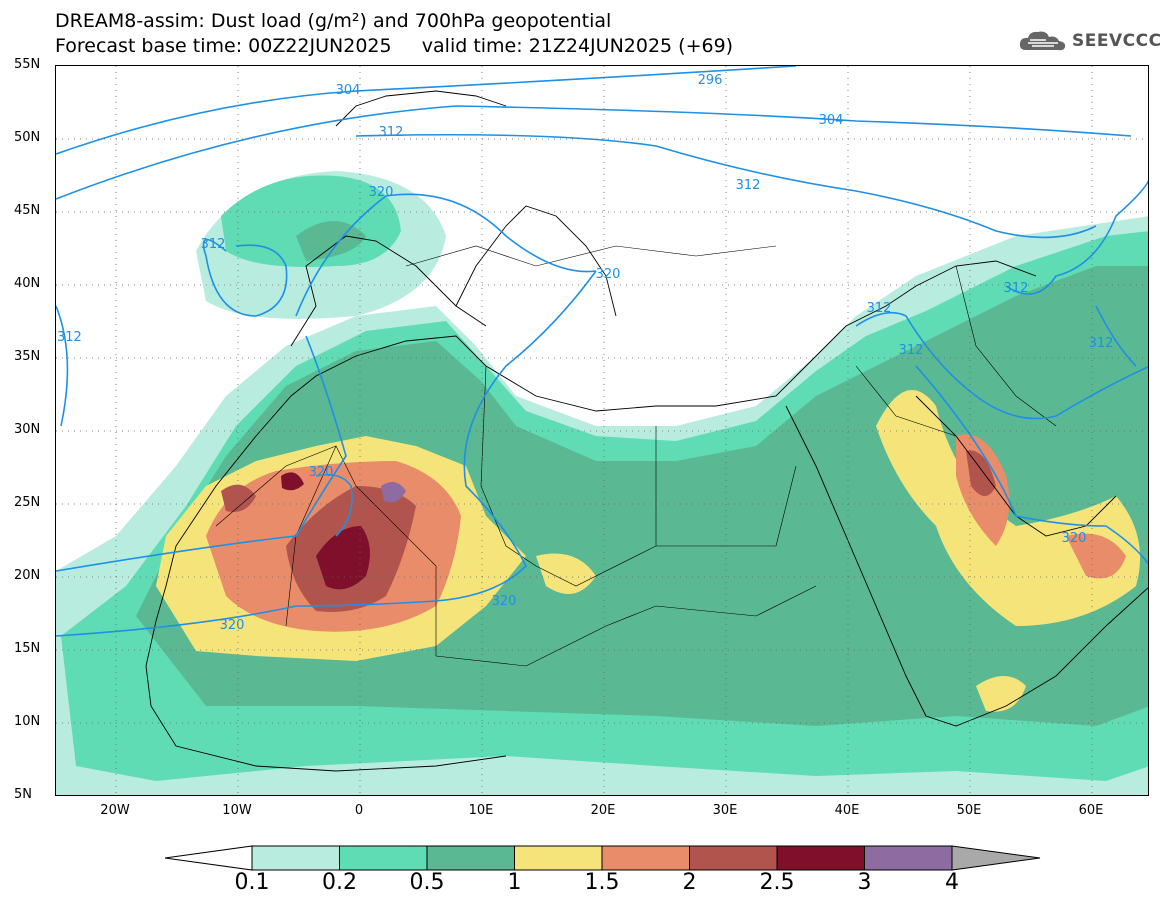 Image resolution: width=1165 pixels, height=907 pixels. What do you see at coordinates (777, 882) in the screenshot?
I see `colorbar-label: 2.5` at bounding box center [777, 882].